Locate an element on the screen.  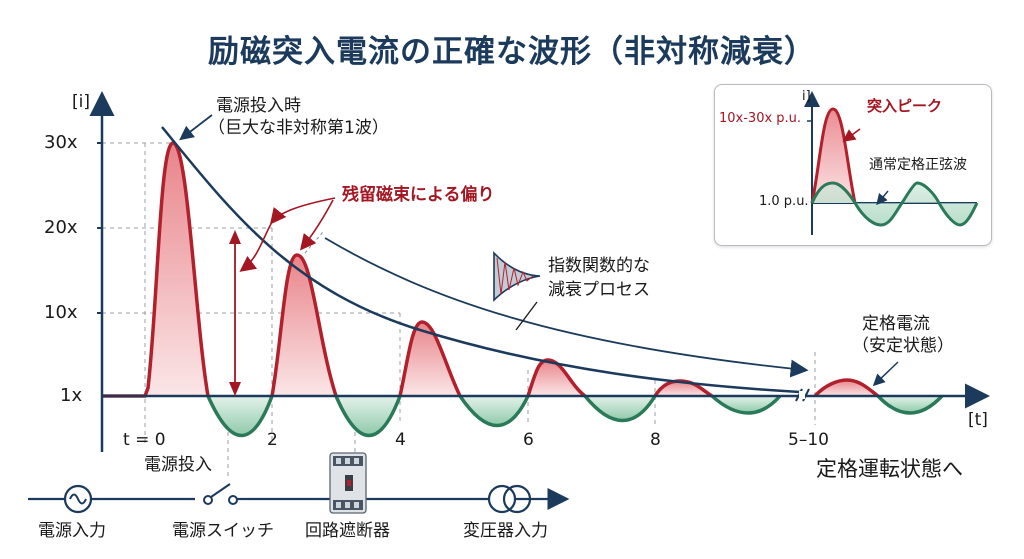
circuit-label-breaker: 回路遮断器 is located at coordinates (347, 531).